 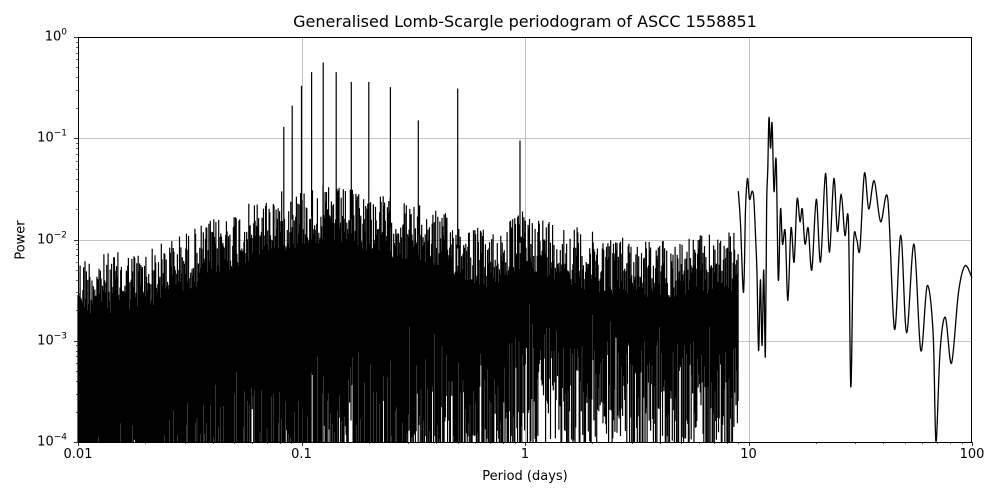 I want to click on y-tick-label: 10⁻³, so click(x=52, y=340).